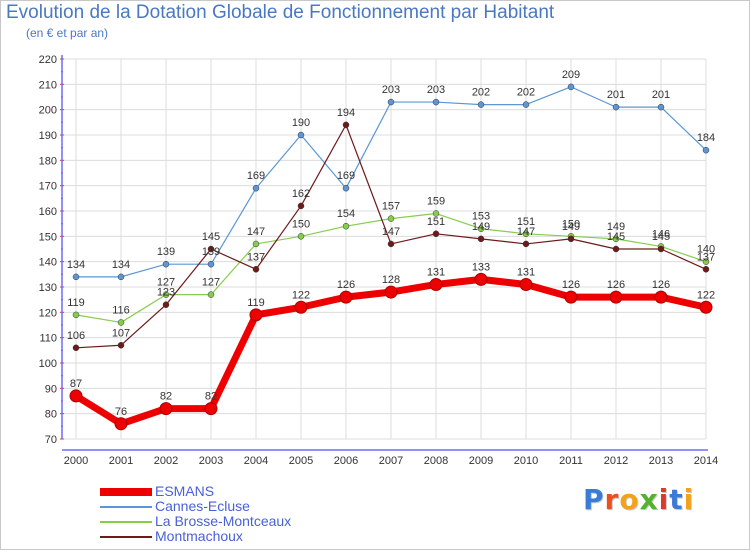 Image resolution: width=750 pixels, height=550 pixels. I want to click on x-tick-label: 2009, so click(481, 461).